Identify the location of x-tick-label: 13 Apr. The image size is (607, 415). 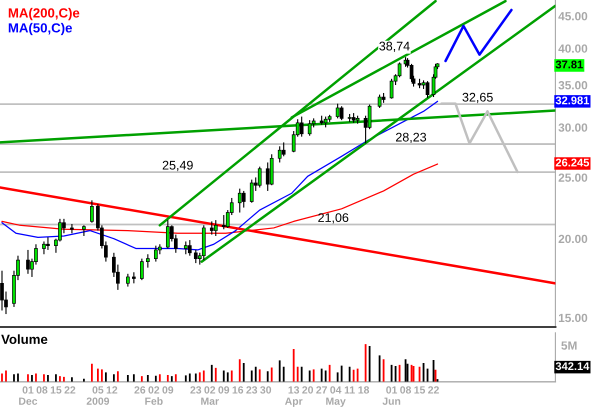
(293, 396).